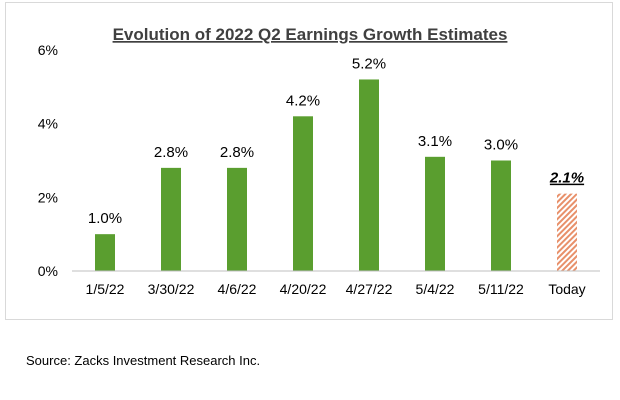 The height and width of the screenshot is (400, 620). What do you see at coordinates (435, 141) in the screenshot?
I see `data-label: 3.1%` at bounding box center [435, 141].